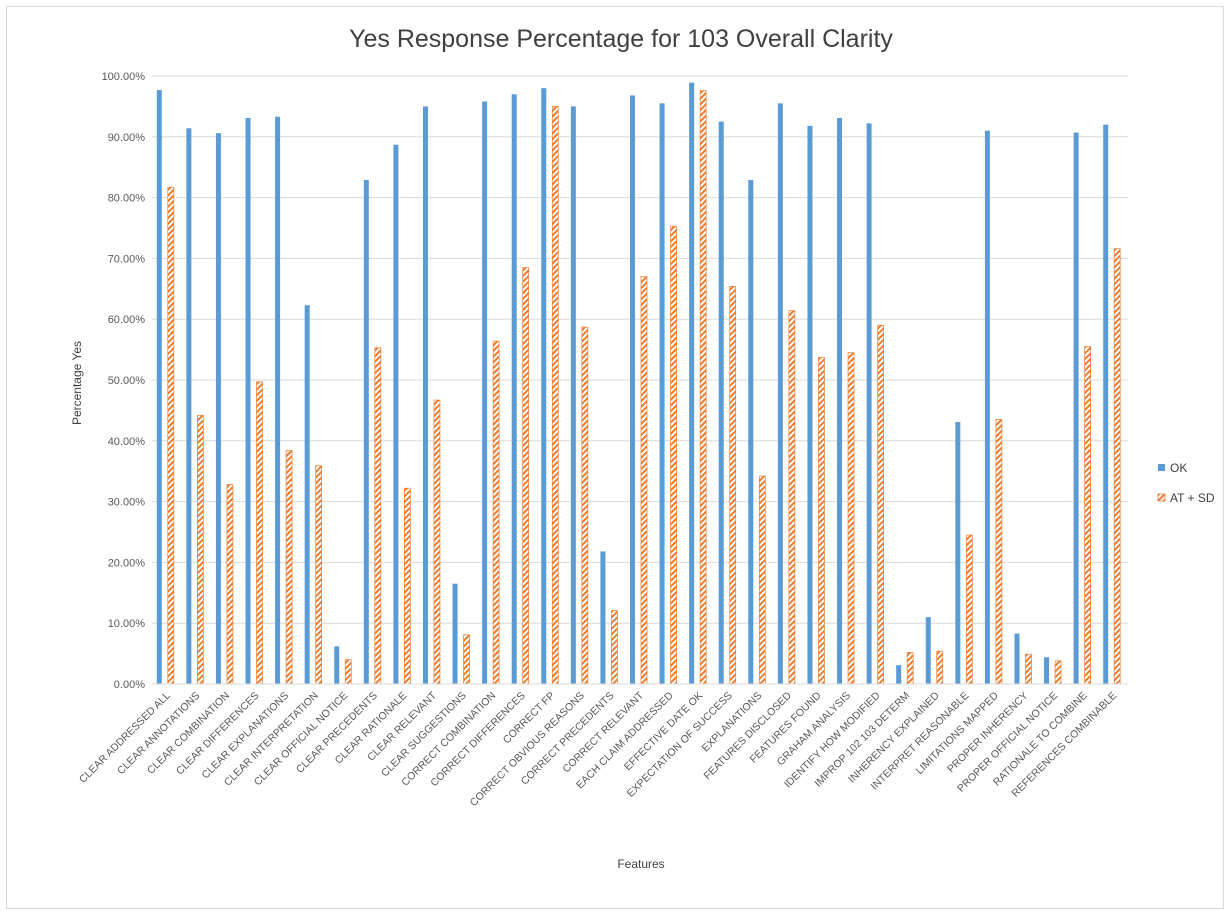  Describe the element at coordinates (640, 864) in the screenshot. I see `x-axis-title: Features` at that location.